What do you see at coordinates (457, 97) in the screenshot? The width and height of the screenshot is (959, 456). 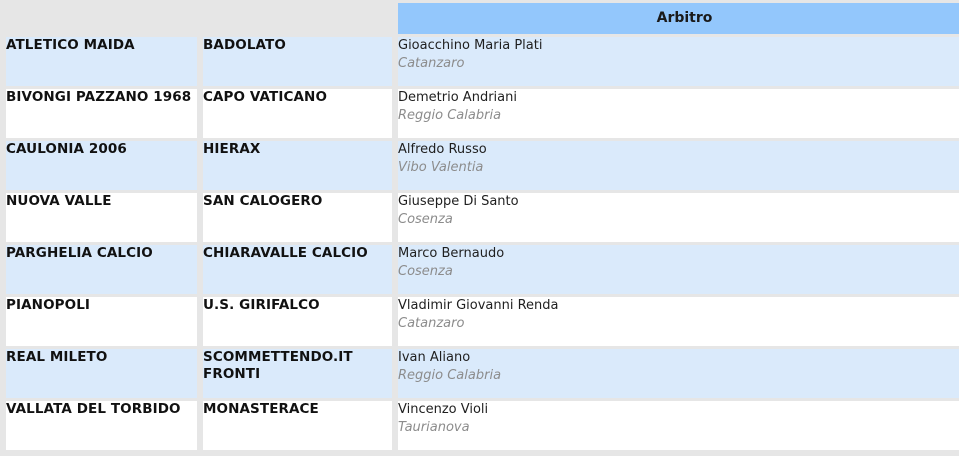 I see `referee-name: Demetrio Andriani` at bounding box center [457, 97].